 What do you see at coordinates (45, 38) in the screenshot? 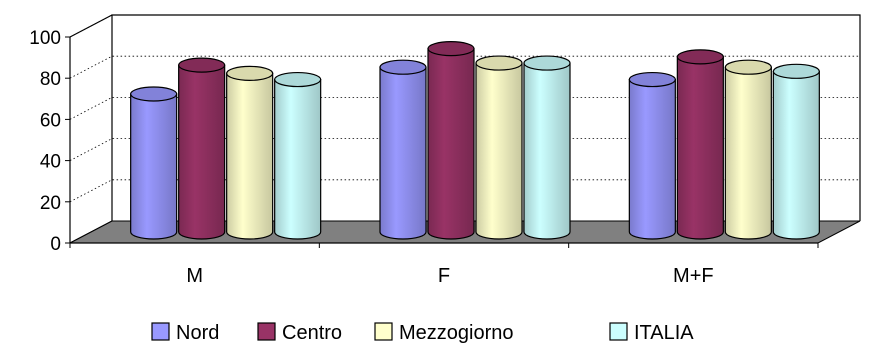
I see `y-tick-label: 100` at bounding box center [45, 38].